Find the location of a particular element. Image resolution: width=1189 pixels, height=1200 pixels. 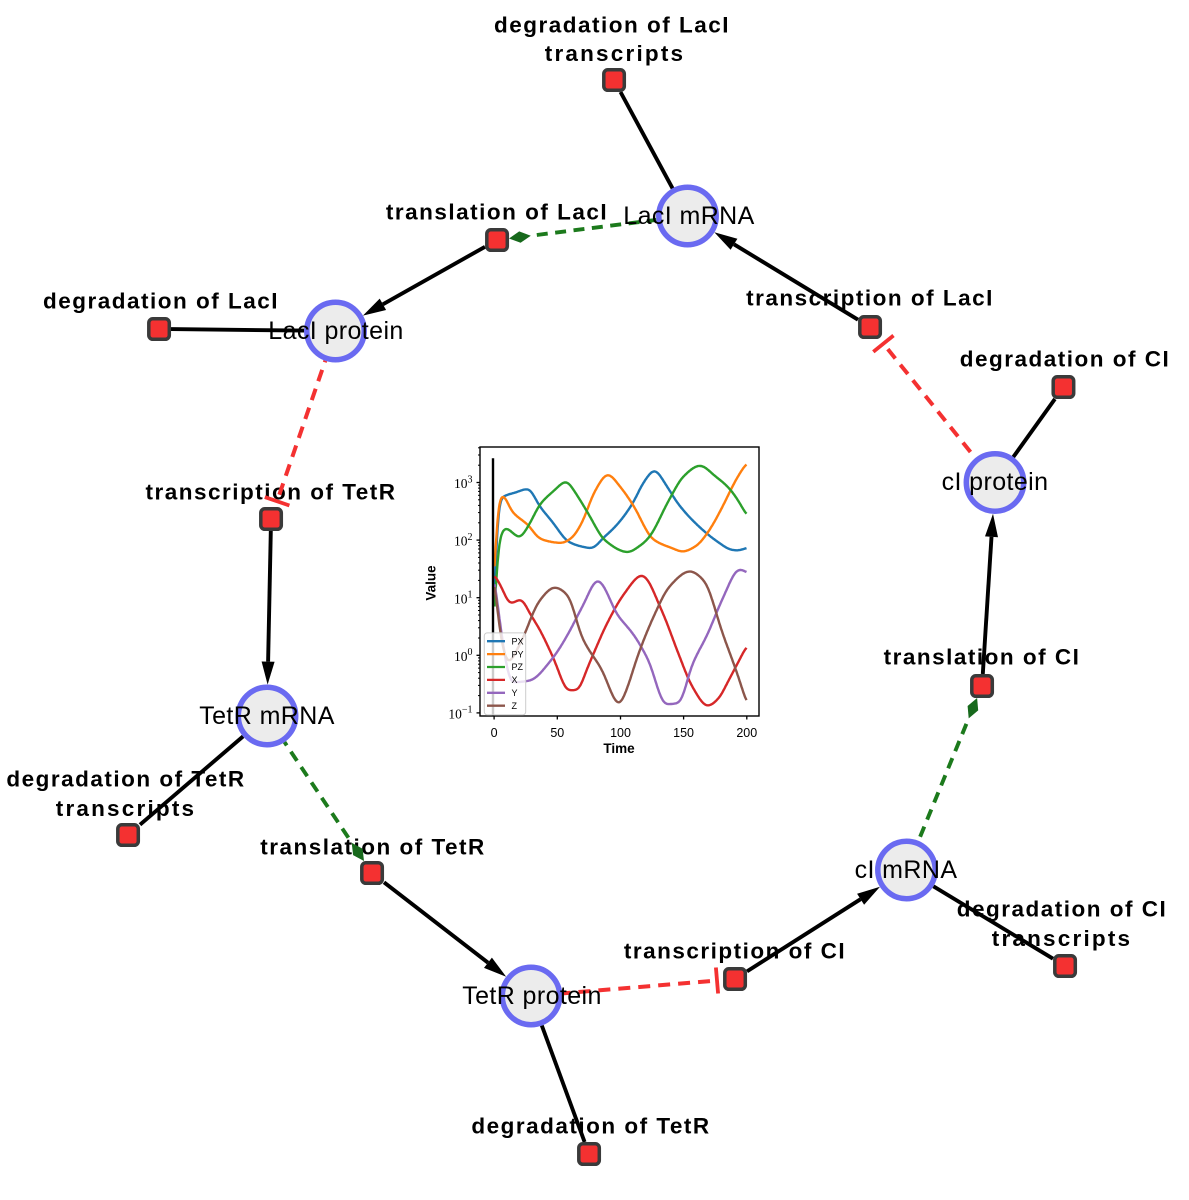

svg-text: PY is located at coordinates (518, 654).